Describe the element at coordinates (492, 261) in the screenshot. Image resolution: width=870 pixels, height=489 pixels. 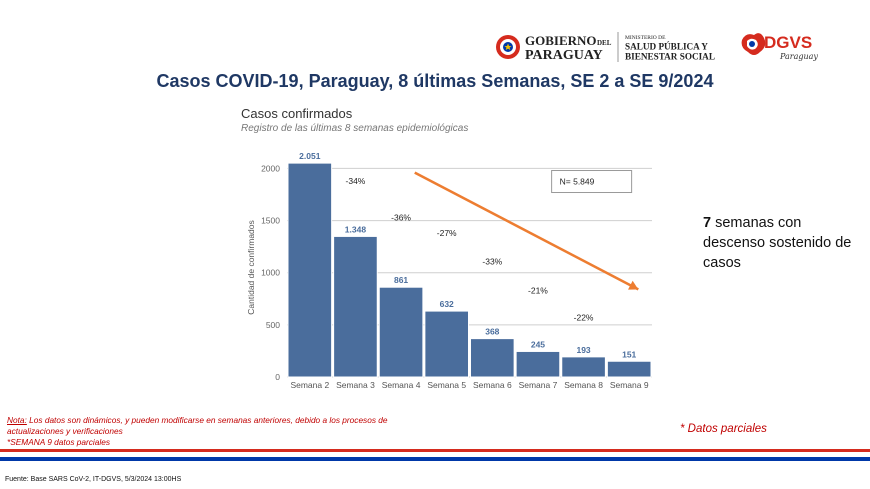
I see `change-label: -33%` at that location.